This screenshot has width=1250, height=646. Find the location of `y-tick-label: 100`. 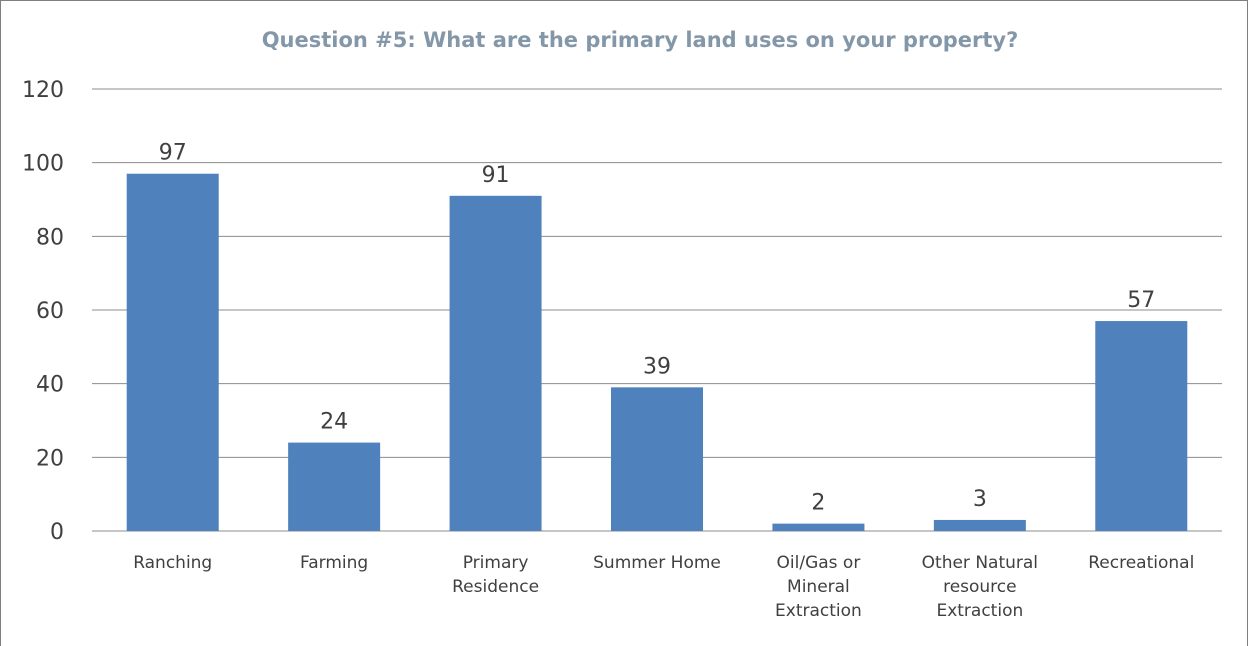

y-tick-label: 100 is located at coordinates (43, 164).